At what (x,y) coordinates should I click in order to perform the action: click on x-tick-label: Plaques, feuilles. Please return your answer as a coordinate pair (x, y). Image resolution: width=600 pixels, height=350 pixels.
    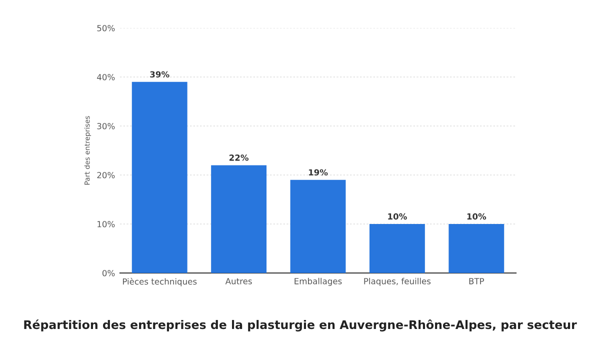
    Looking at the image, I should click on (397, 282).